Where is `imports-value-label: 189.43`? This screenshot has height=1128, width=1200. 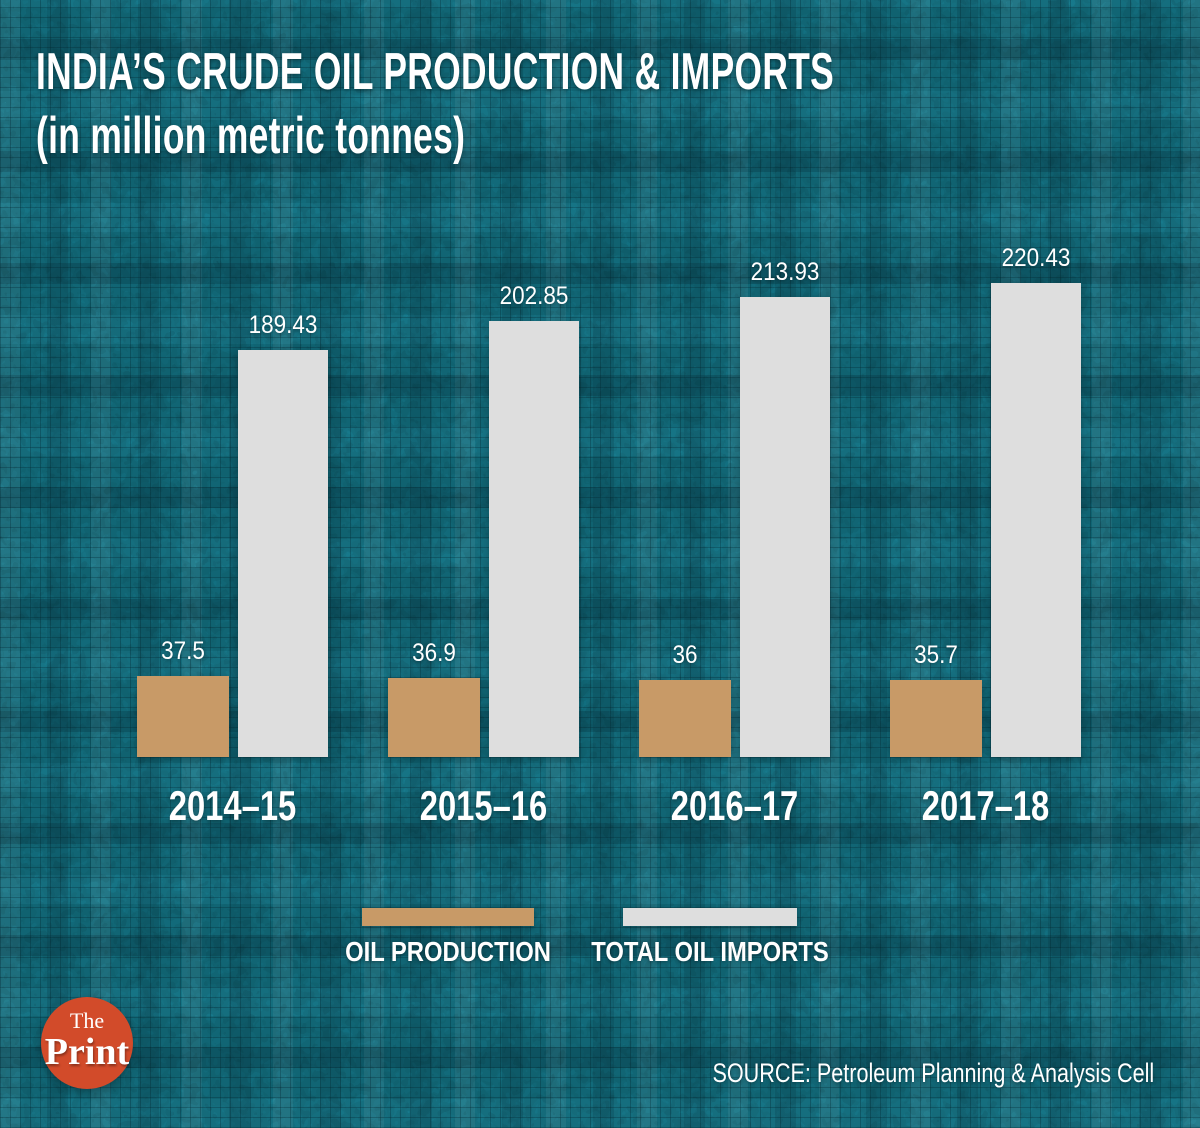
imports-value-label: 189.43 is located at coordinates (283, 325).